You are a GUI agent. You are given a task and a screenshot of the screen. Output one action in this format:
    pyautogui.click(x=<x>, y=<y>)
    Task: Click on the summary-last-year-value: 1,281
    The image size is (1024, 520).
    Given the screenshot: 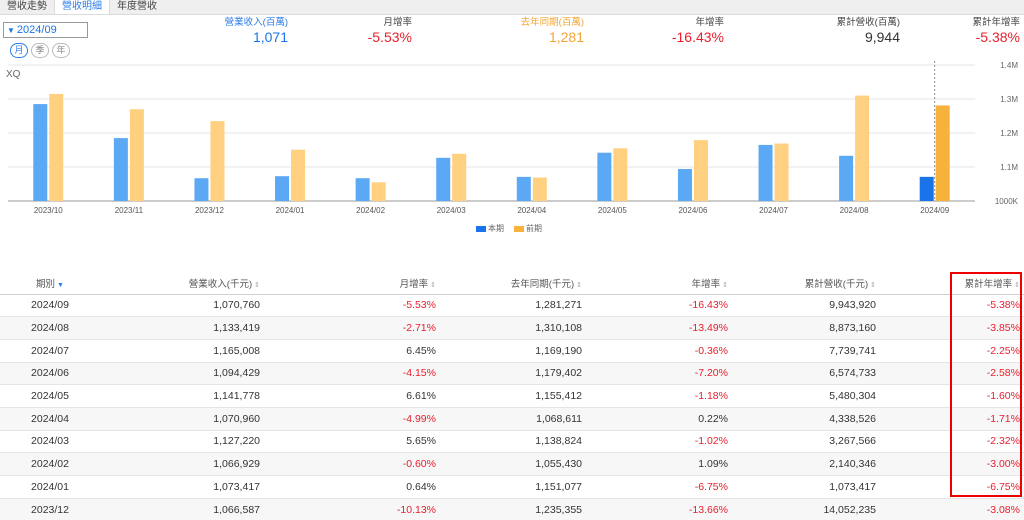 What is the action you would take?
    pyautogui.click(x=566, y=37)
    